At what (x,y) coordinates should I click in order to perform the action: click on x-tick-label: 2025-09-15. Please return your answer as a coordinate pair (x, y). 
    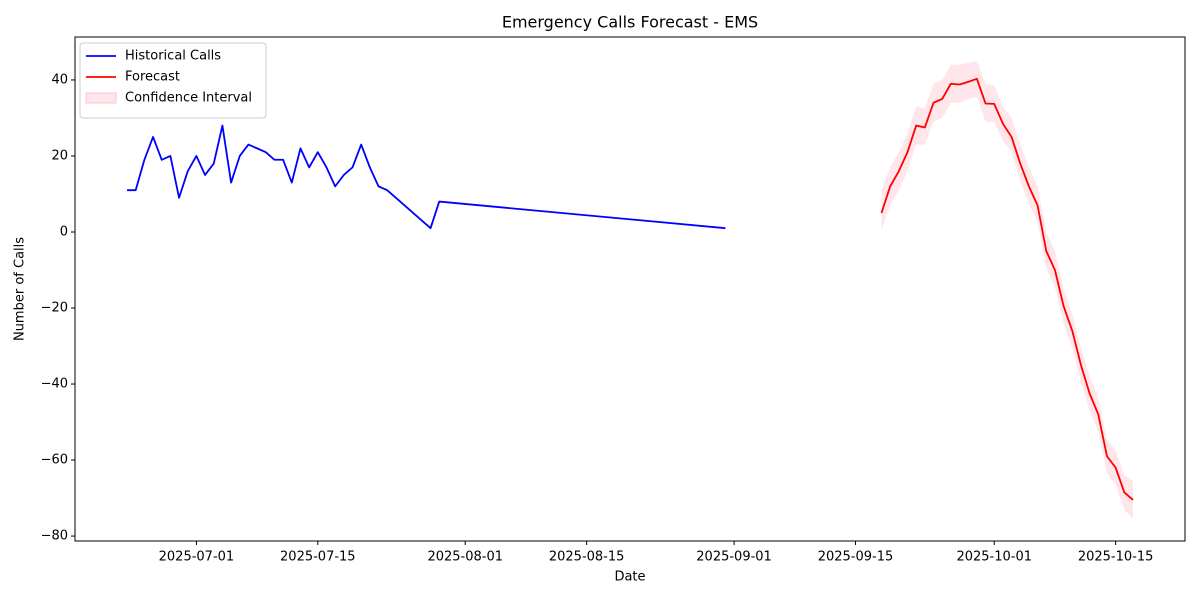
    Looking at the image, I should click on (856, 557).